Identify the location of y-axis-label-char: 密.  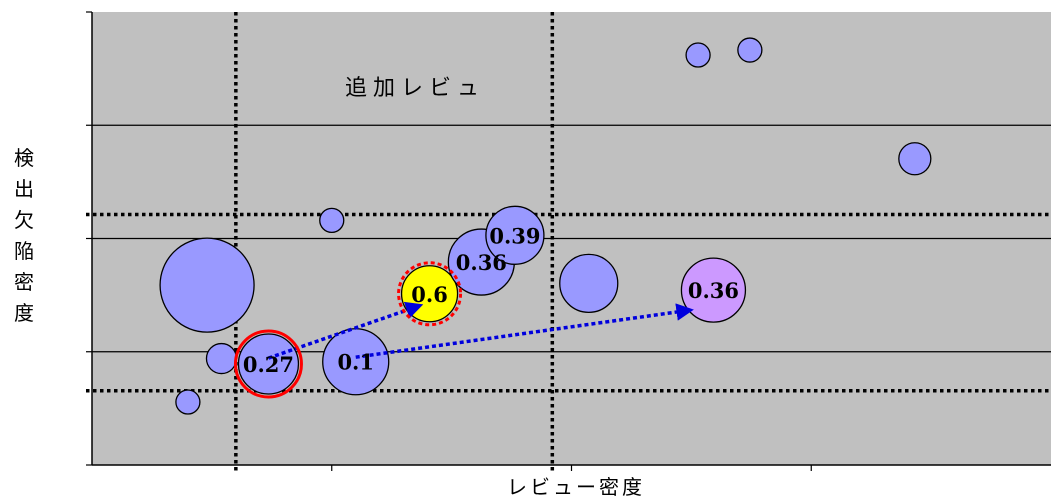
(24, 282).